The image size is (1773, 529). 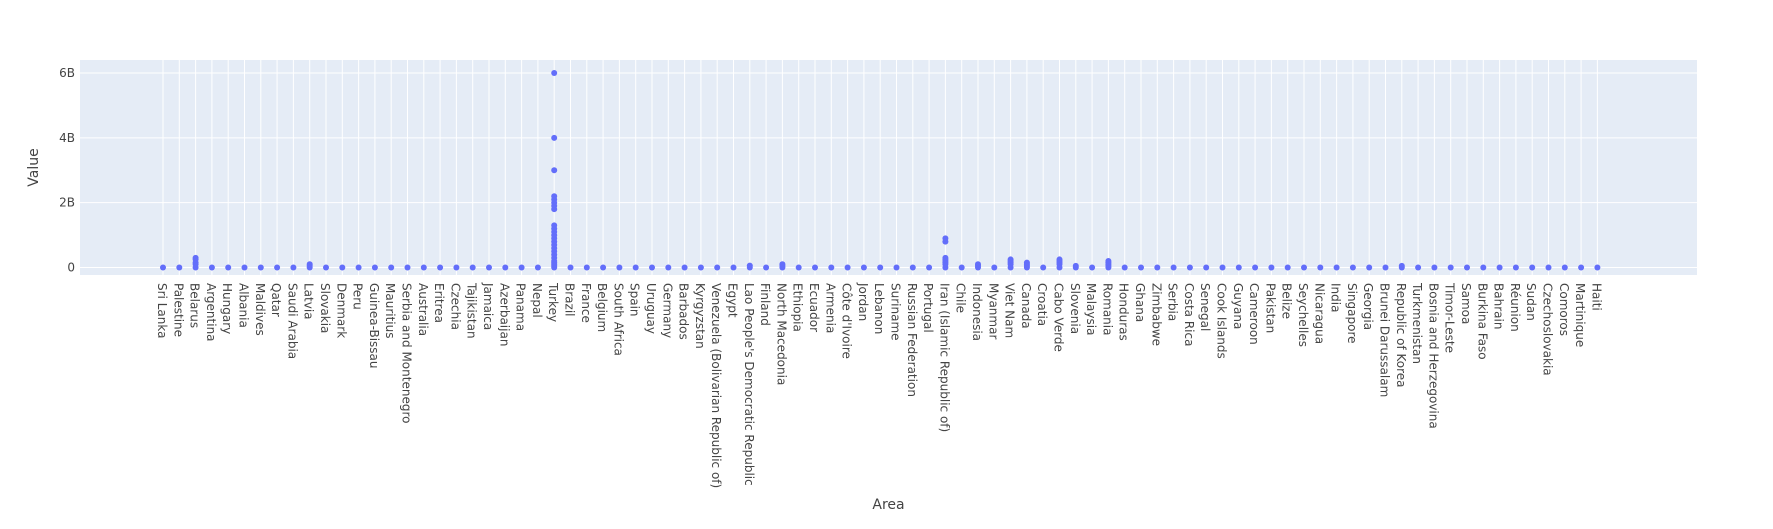 I want to click on x-tick-label: Canada, so click(x=1026, y=306).